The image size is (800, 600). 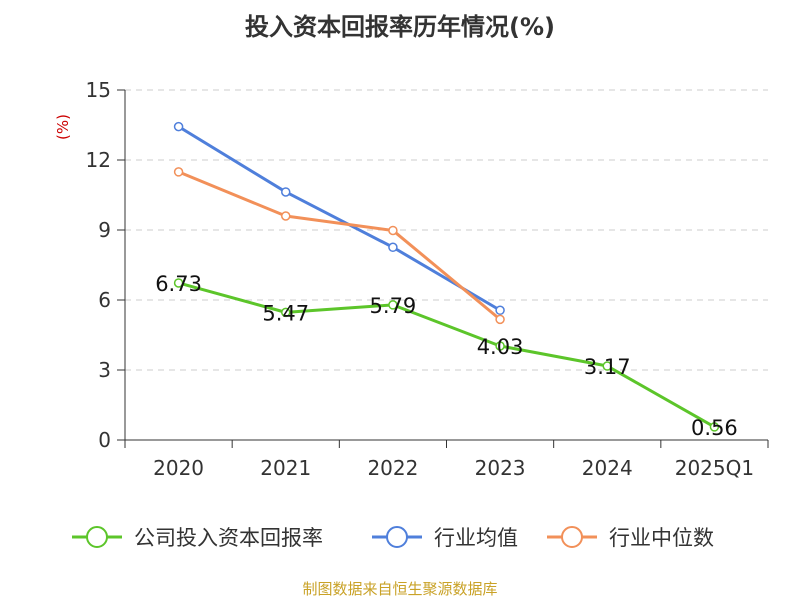 What do you see at coordinates (98, 160) in the screenshot?
I see `y-tick-label: 12` at bounding box center [98, 160].